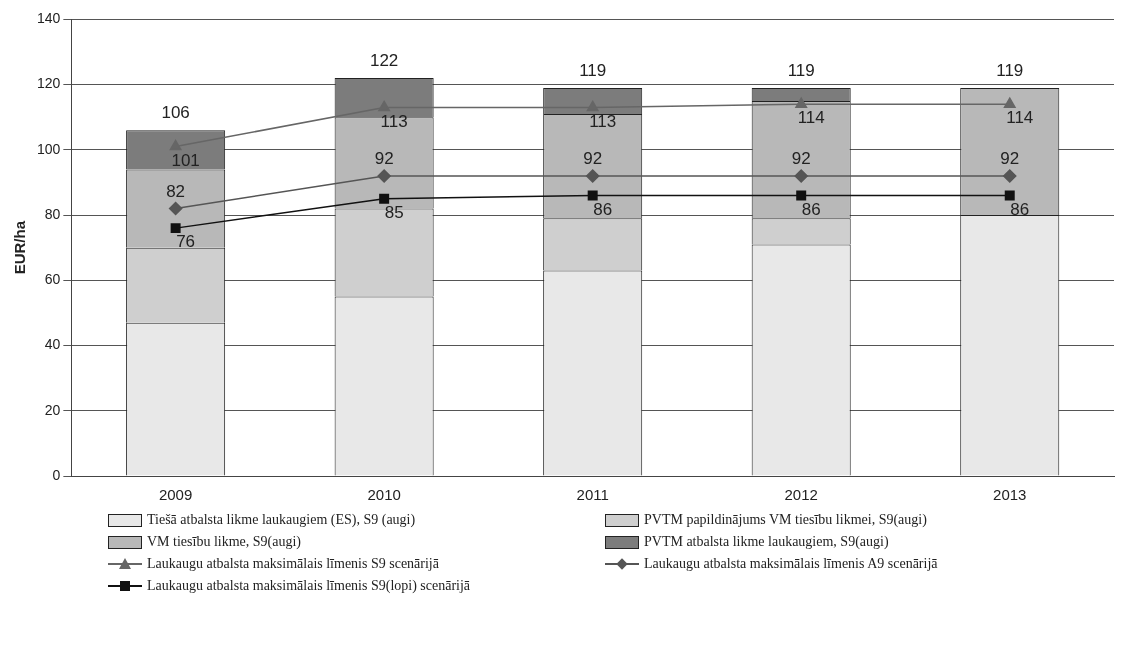 This screenshot has width=1130, height=655. Describe the element at coordinates (176, 191) in the screenshot. I see `data-label: 82` at that location.